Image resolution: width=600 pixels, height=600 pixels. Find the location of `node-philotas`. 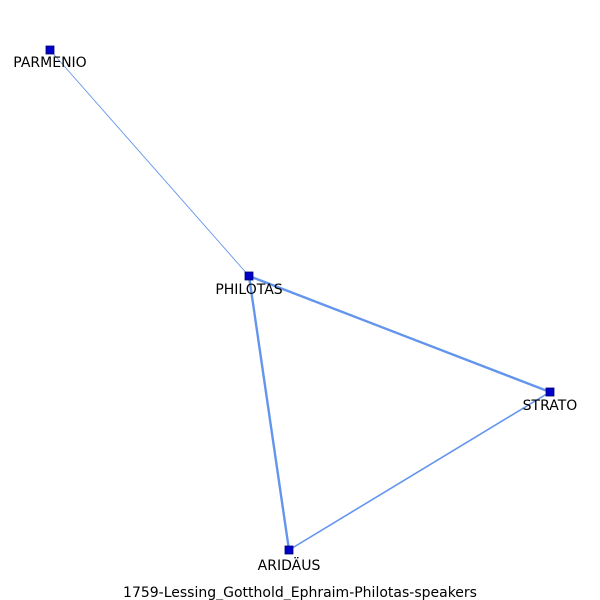

node-philotas is located at coordinates (249, 276).